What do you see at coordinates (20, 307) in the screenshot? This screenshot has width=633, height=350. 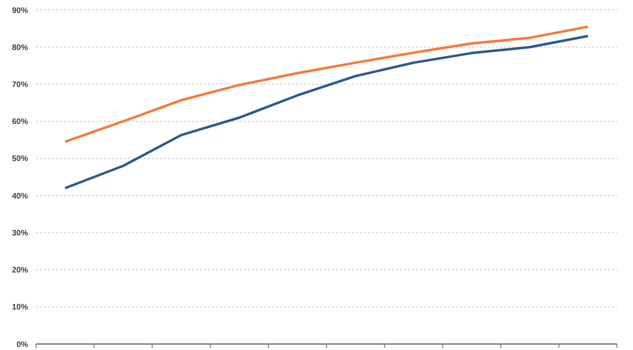 I see `y-tick-label: 10%` at bounding box center [20, 307].